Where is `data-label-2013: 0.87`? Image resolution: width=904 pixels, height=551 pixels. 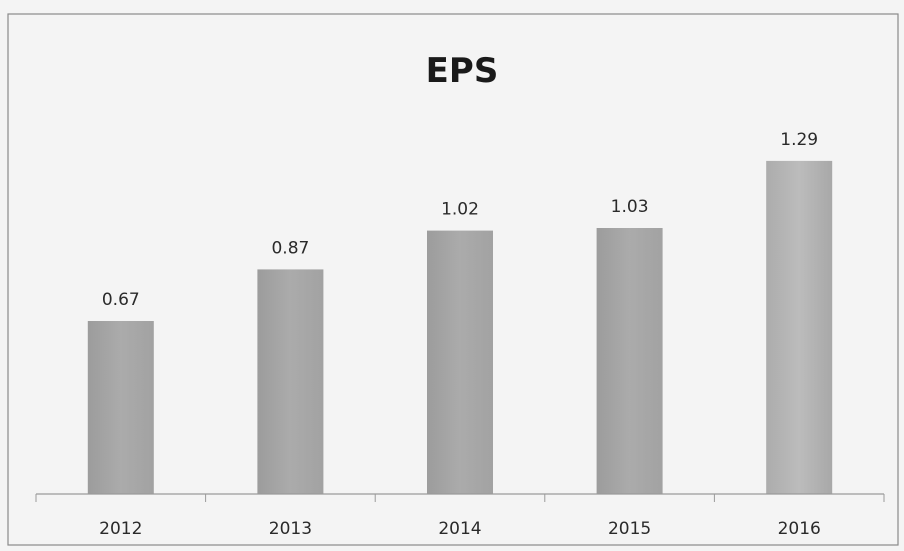
data-label-2013: 0.87 is located at coordinates (290, 248).